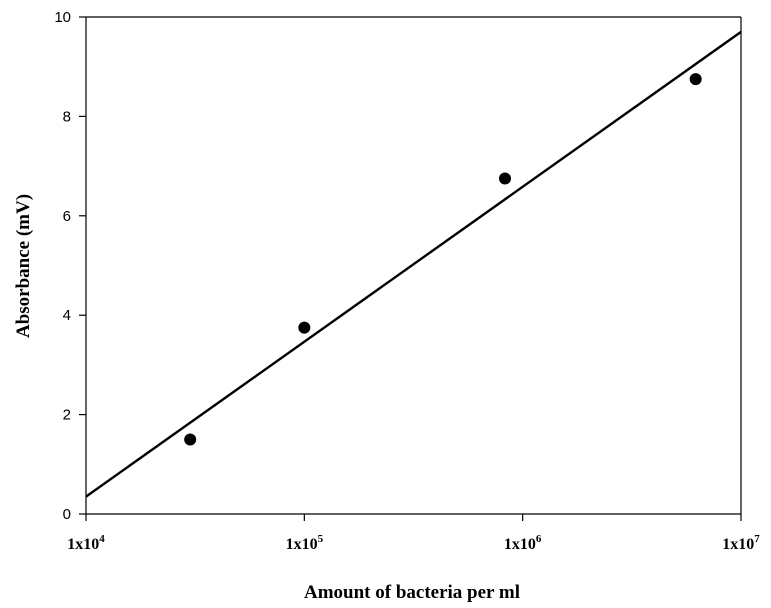 Image resolution: width=771 pixels, height=608 pixels. What do you see at coordinates (67, 315) in the screenshot?
I see `y-tick-label: 4` at bounding box center [67, 315].